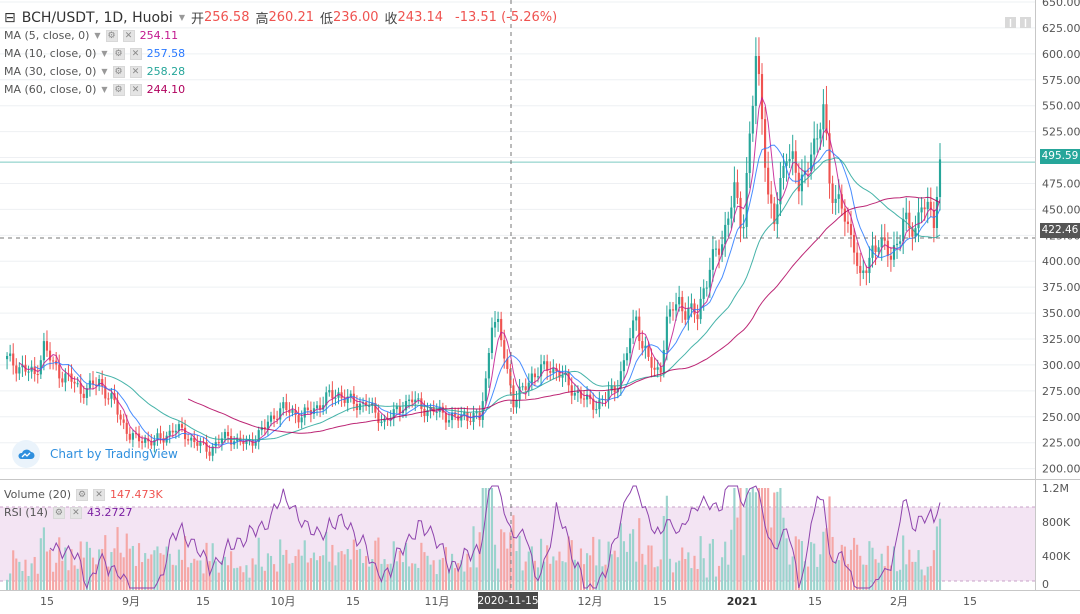  What do you see at coordinates (91, 35) in the screenshot?
I see `ma5-legend: MA (5, close, 0) ▼ ⚙ ✕ 254.11` at bounding box center [91, 35].